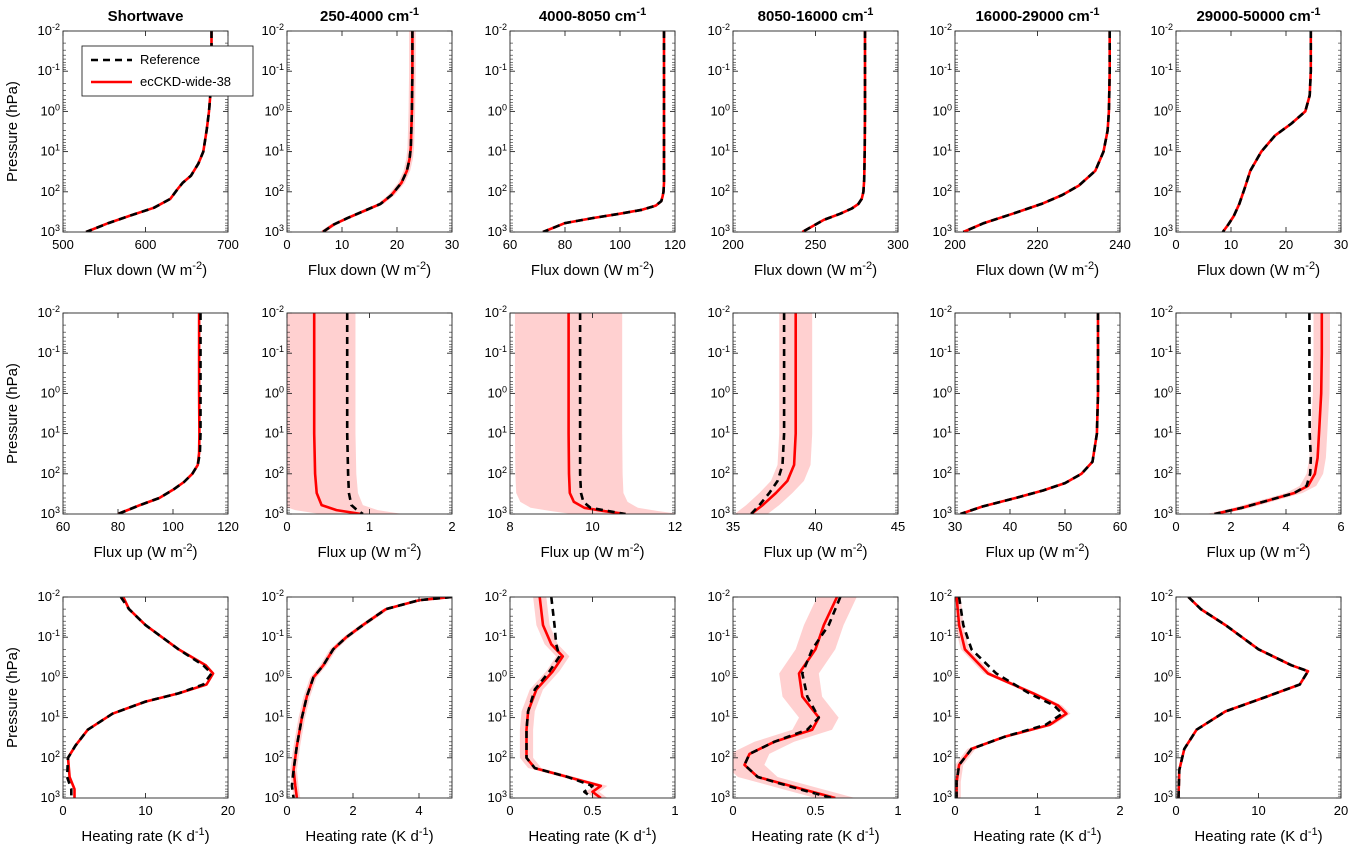 The width and height of the screenshot is (1350, 852). Describe the element at coordinates (1010, 526) in the screenshot. I see `x-tick-label: 40` at that location.